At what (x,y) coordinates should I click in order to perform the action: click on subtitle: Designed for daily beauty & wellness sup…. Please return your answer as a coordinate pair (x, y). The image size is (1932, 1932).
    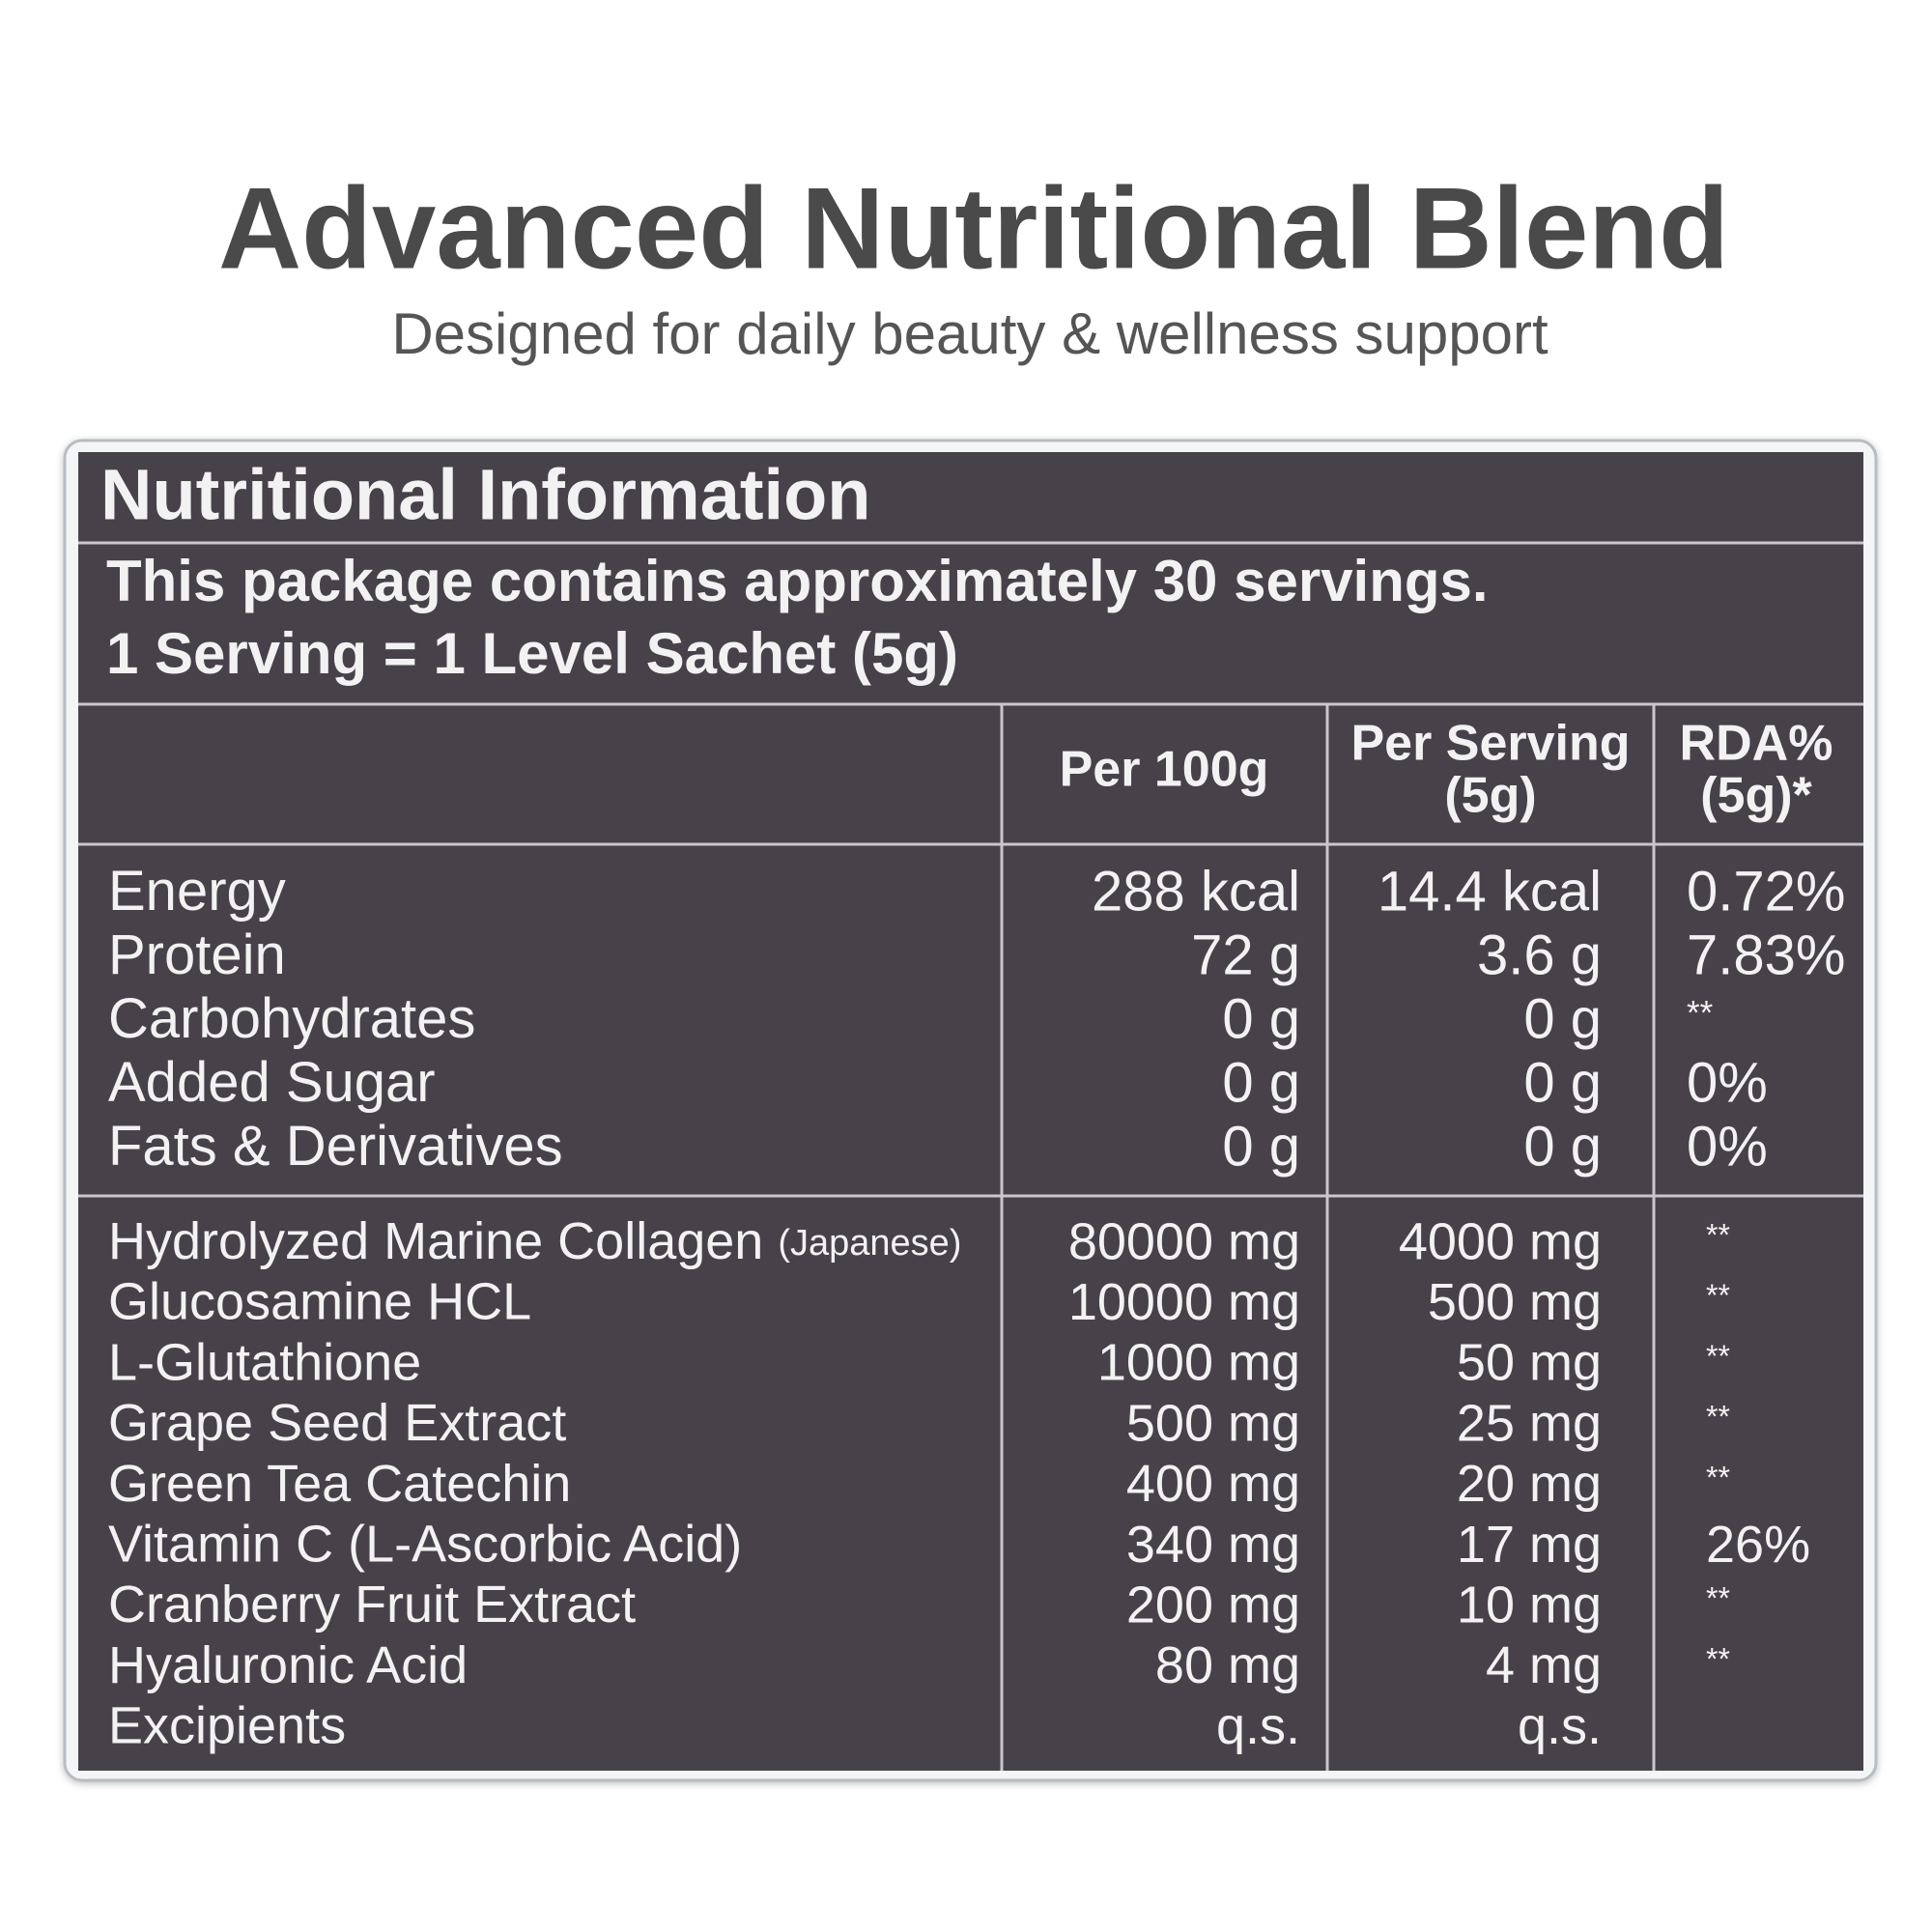
    Looking at the image, I should click on (969, 333).